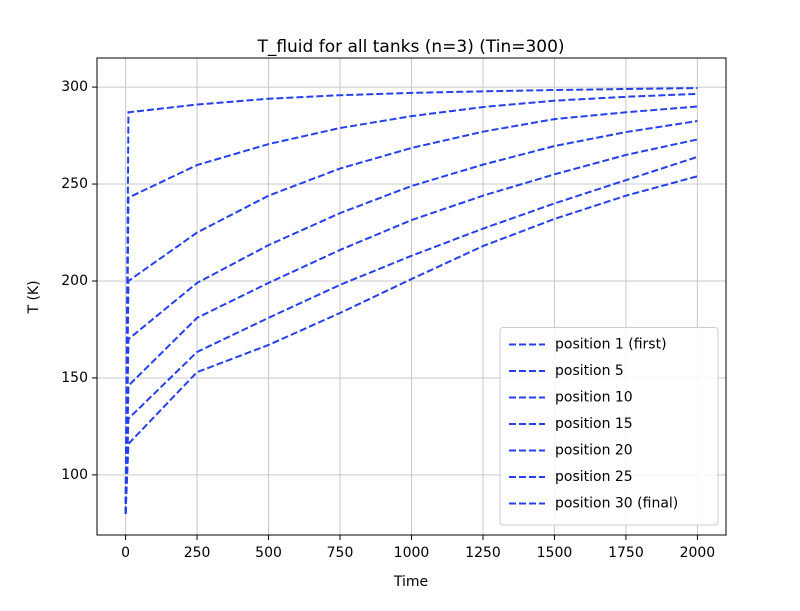  What do you see at coordinates (611, 345) in the screenshot?
I see `legend-label: position 1 (first)` at bounding box center [611, 345].